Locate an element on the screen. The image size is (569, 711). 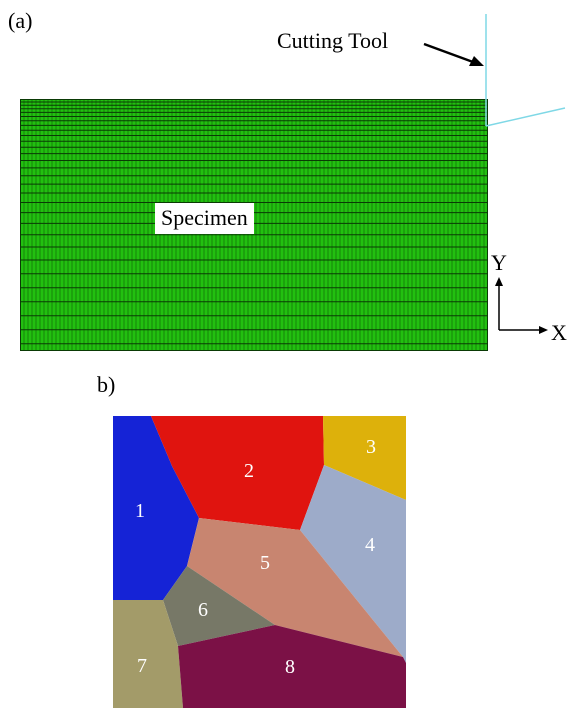
grain-number-8: 8 is located at coordinates (290, 667).